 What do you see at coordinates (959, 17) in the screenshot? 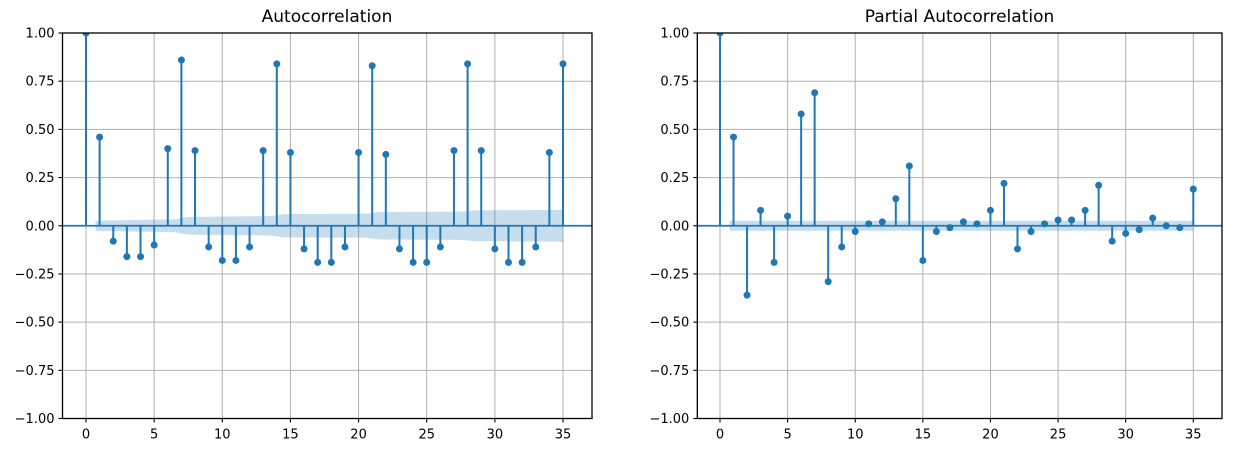
I see `pacf-chart-title: Partial Autocorrelation` at bounding box center [959, 17].